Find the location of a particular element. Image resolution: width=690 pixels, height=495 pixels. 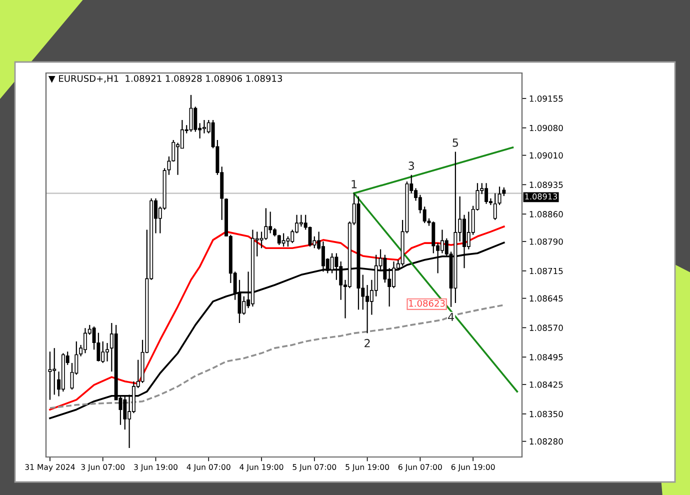

y-tick-label: 1.08645 is located at coordinates (546, 298).